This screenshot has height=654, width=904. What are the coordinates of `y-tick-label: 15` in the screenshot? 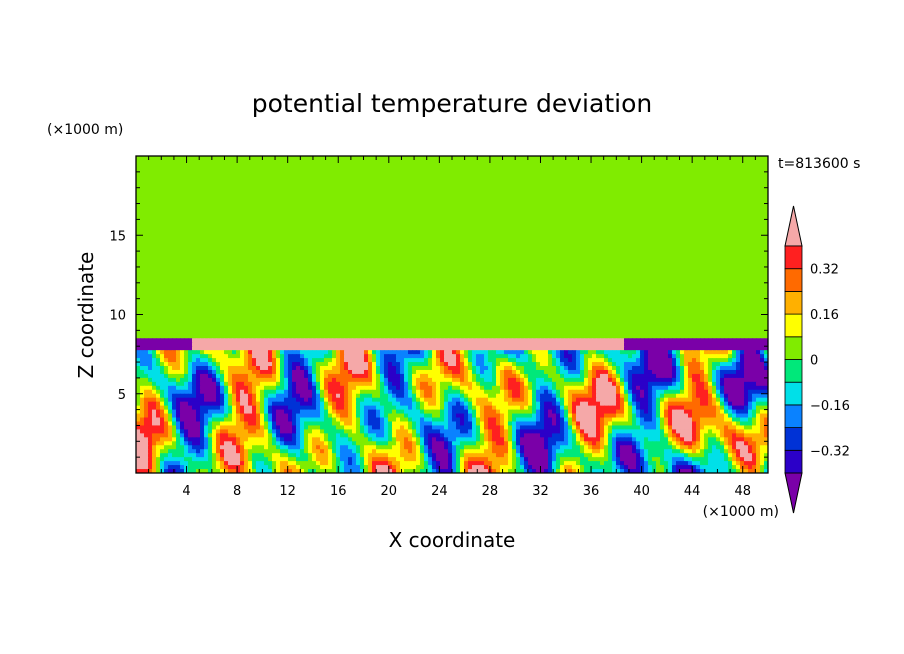 It's located at (117, 236).